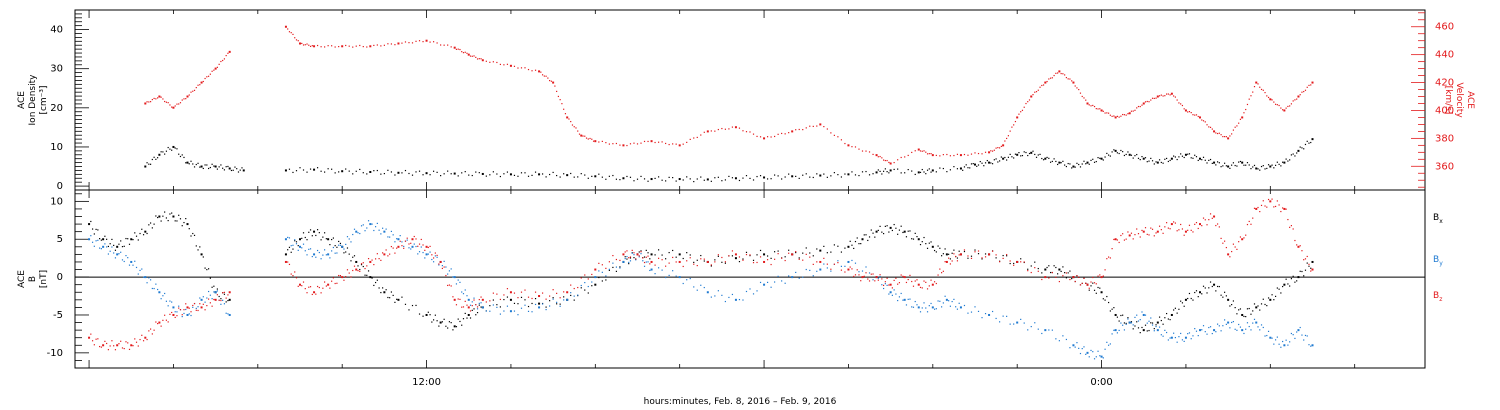 The width and height of the screenshot is (1500, 410). Describe the element at coordinates (426, 382) in the screenshot. I see `x-tick-label: 12:00` at that location.